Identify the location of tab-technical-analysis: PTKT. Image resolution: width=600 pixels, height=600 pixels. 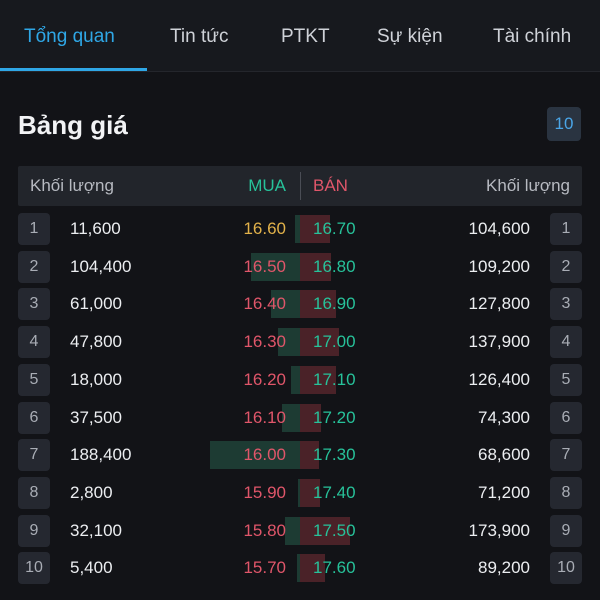
(305, 36).